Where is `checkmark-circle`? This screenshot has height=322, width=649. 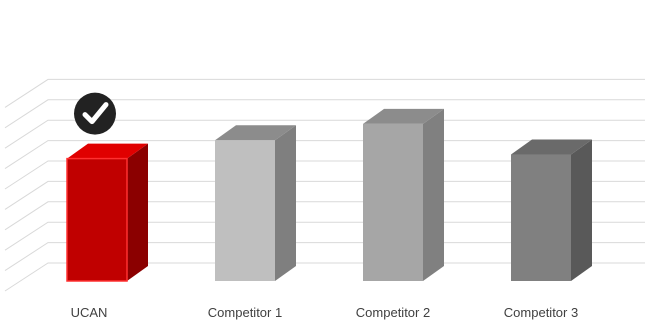
checkmark-circle is located at coordinates (95, 113).